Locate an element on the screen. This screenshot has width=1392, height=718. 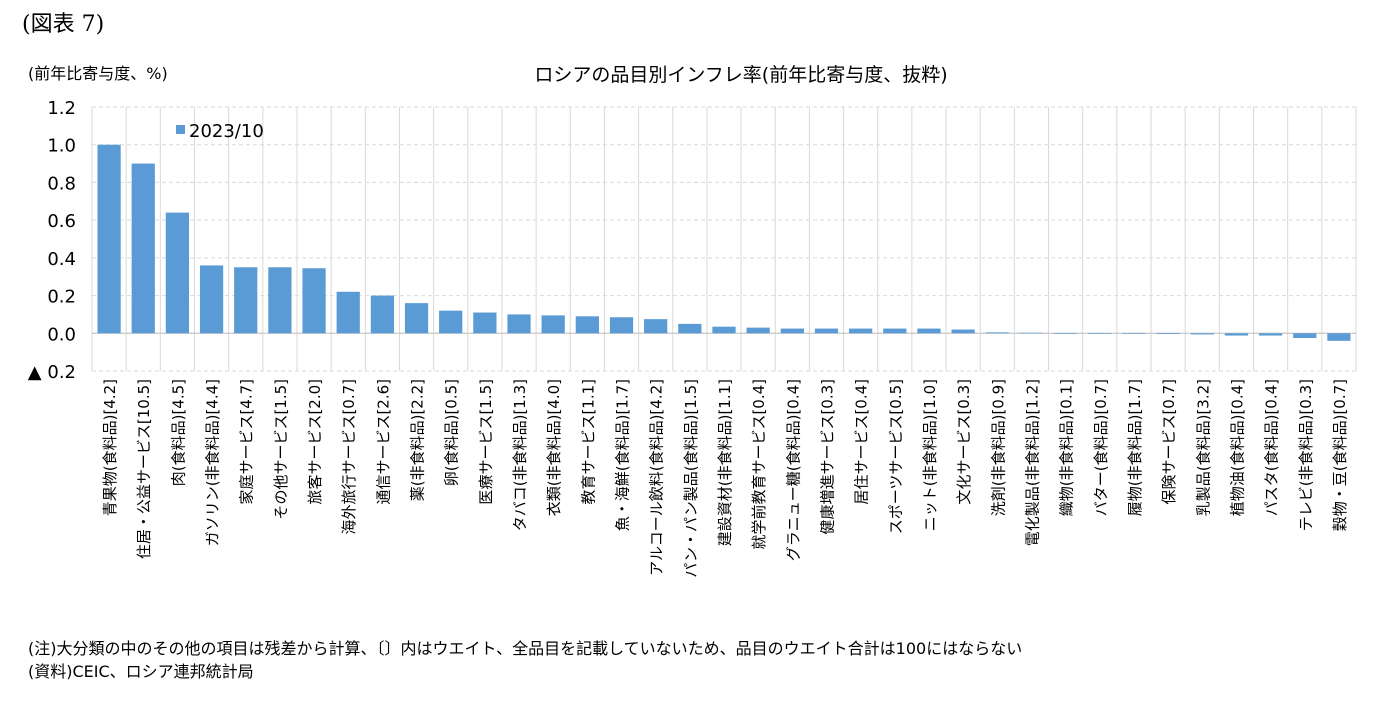
x-tick-label: 教育サービス[1.1] is located at coordinates (588, 442).